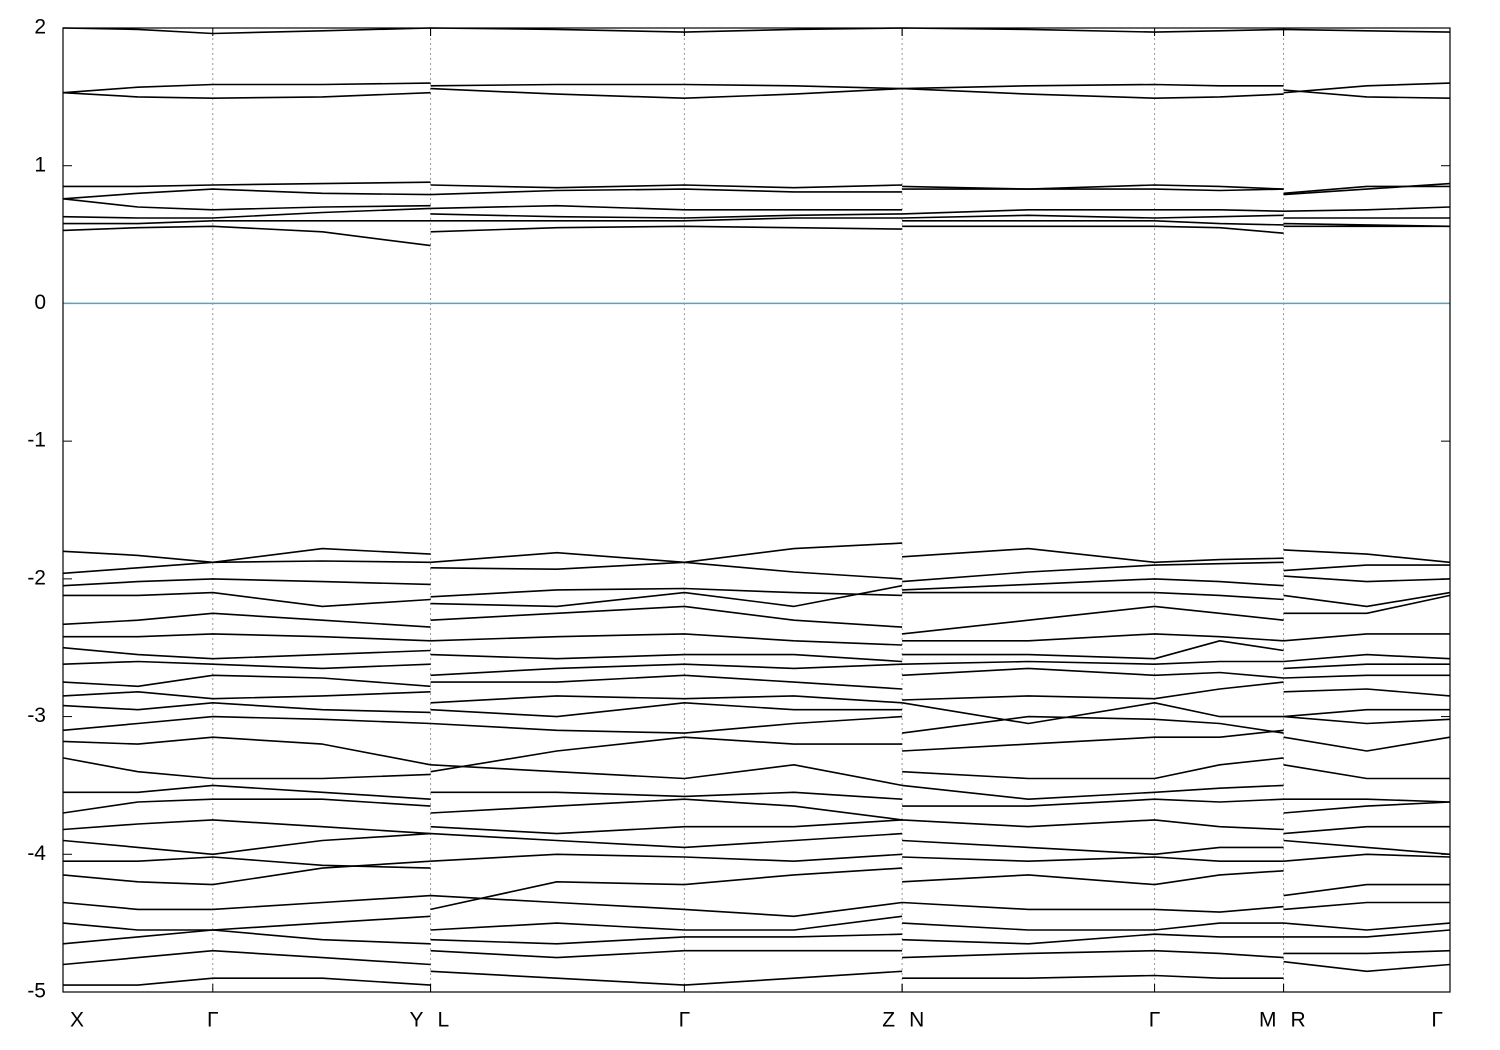 This screenshot has width=1500, height=1050. What do you see at coordinates (40, 302) in the screenshot?
I see `y-tick-label: 0` at bounding box center [40, 302].